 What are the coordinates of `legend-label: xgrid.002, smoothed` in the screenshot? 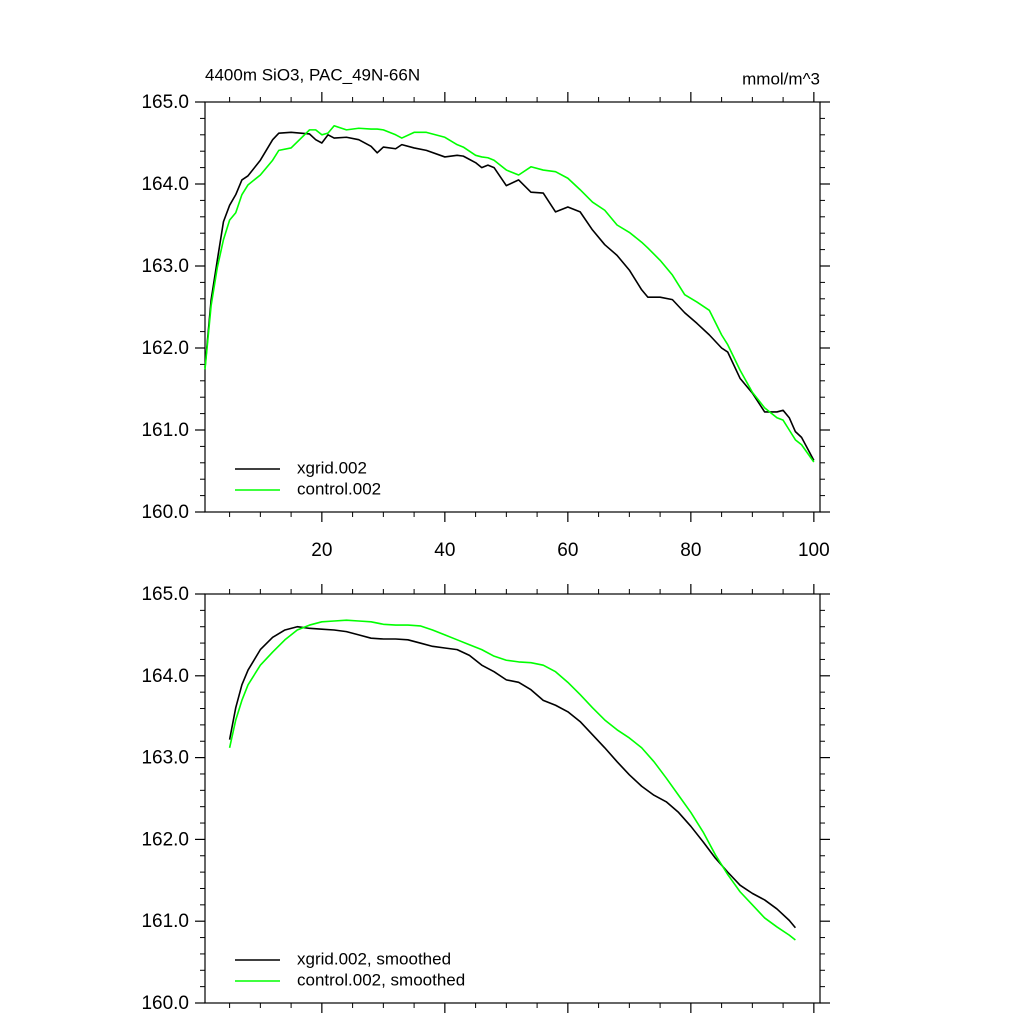 It's located at (374, 958).